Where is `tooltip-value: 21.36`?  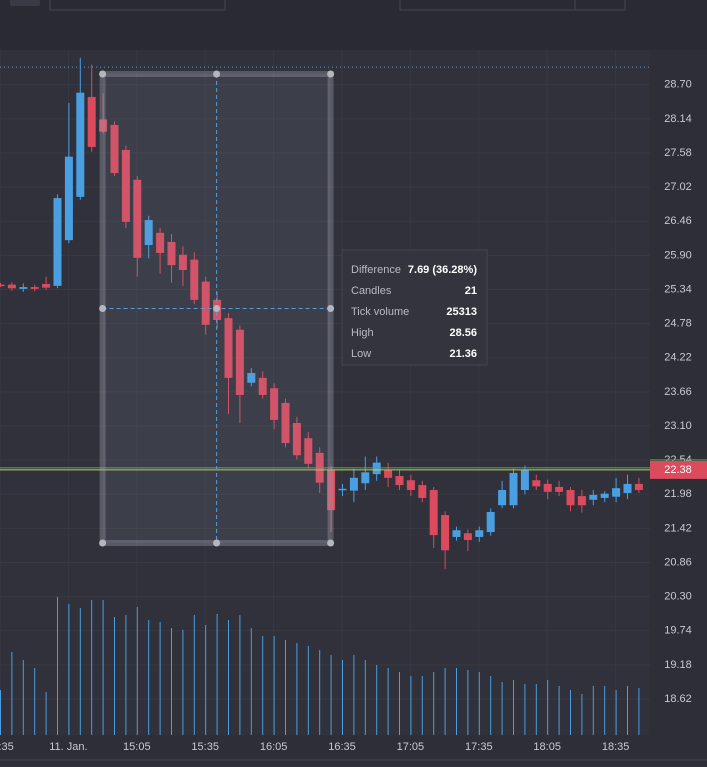 tooltip-value: 21.36 is located at coordinates (463, 354).